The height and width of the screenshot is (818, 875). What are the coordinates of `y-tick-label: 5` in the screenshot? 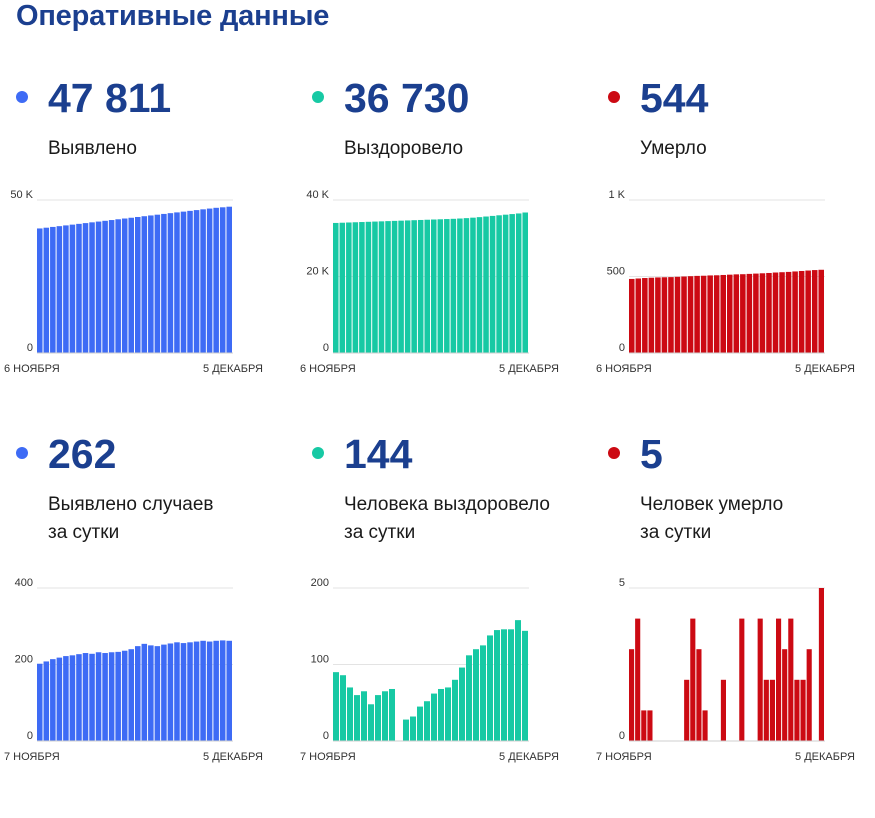 It's located at (622, 583).